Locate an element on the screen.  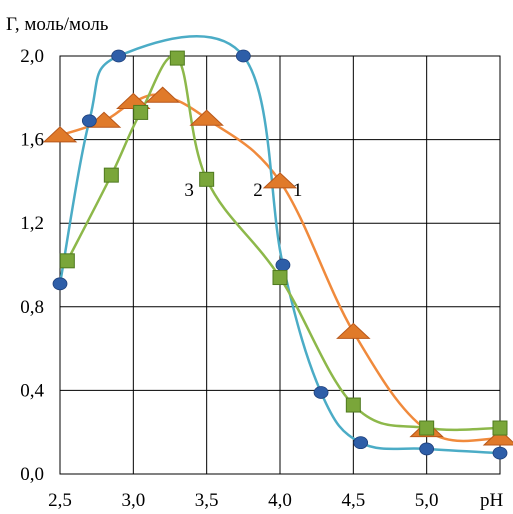
x-tick-label: 3,5 is located at coordinates (207, 500).